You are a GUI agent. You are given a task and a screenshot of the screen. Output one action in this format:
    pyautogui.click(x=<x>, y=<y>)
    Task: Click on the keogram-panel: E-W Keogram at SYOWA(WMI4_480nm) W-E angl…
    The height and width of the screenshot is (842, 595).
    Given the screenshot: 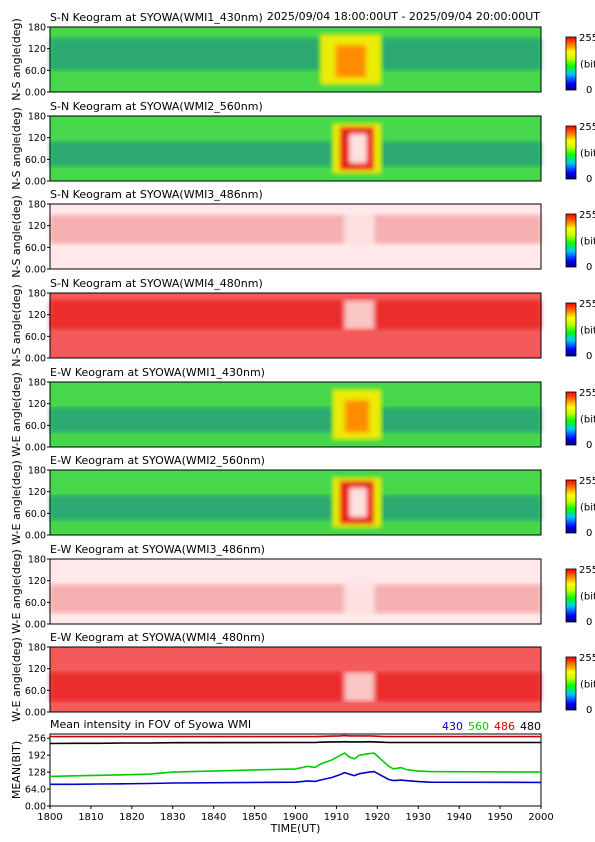 What is the action you would take?
    pyautogui.click(x=302, y=676)
    